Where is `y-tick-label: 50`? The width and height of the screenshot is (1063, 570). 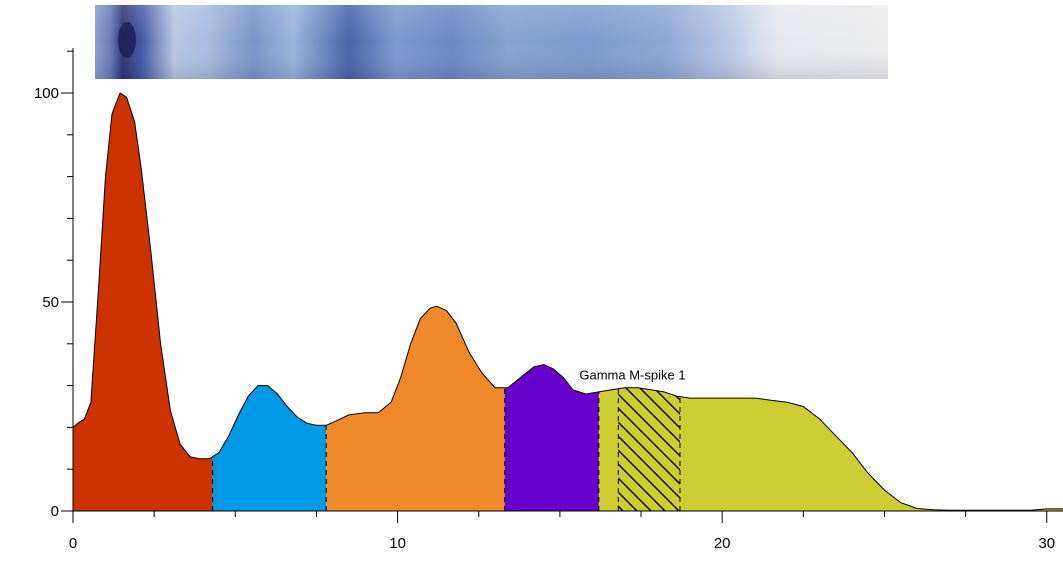
y-tick-label: 50 is located at coordinates (50, 302).